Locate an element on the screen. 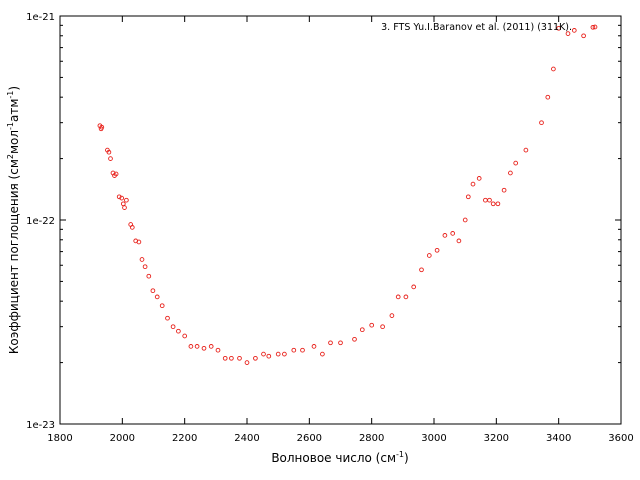 This screenshot has height=480, width=640. x-tick-label: 2800 is located at coordinates (371, 438).